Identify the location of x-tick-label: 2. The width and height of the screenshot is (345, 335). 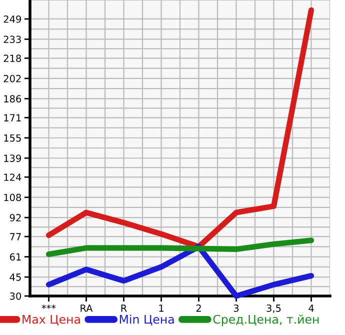
(198, 308).